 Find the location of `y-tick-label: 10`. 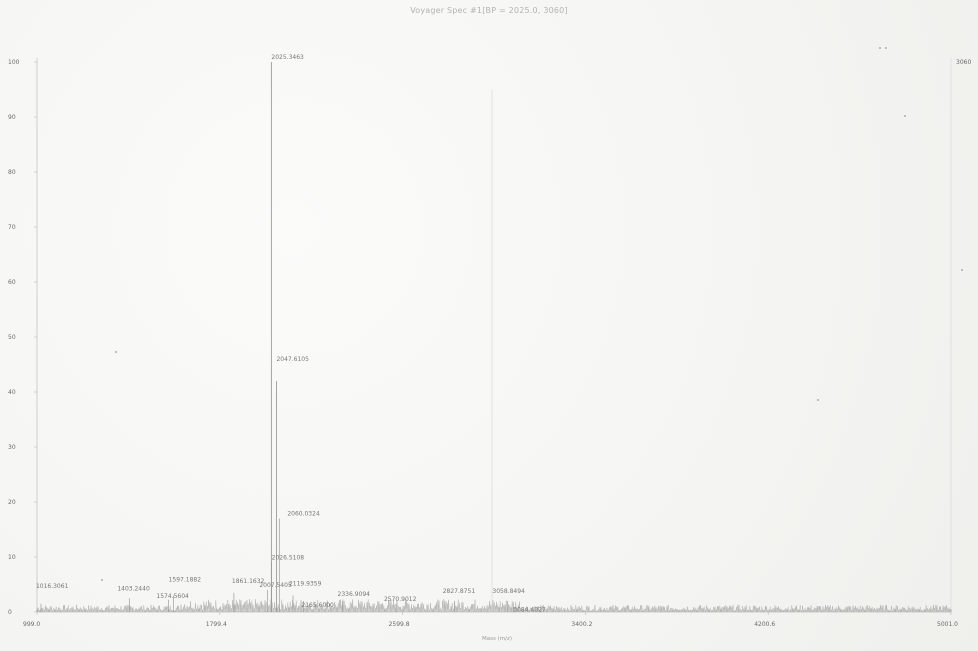

y-tick-label: 10 is located at coordinates (12, 557).